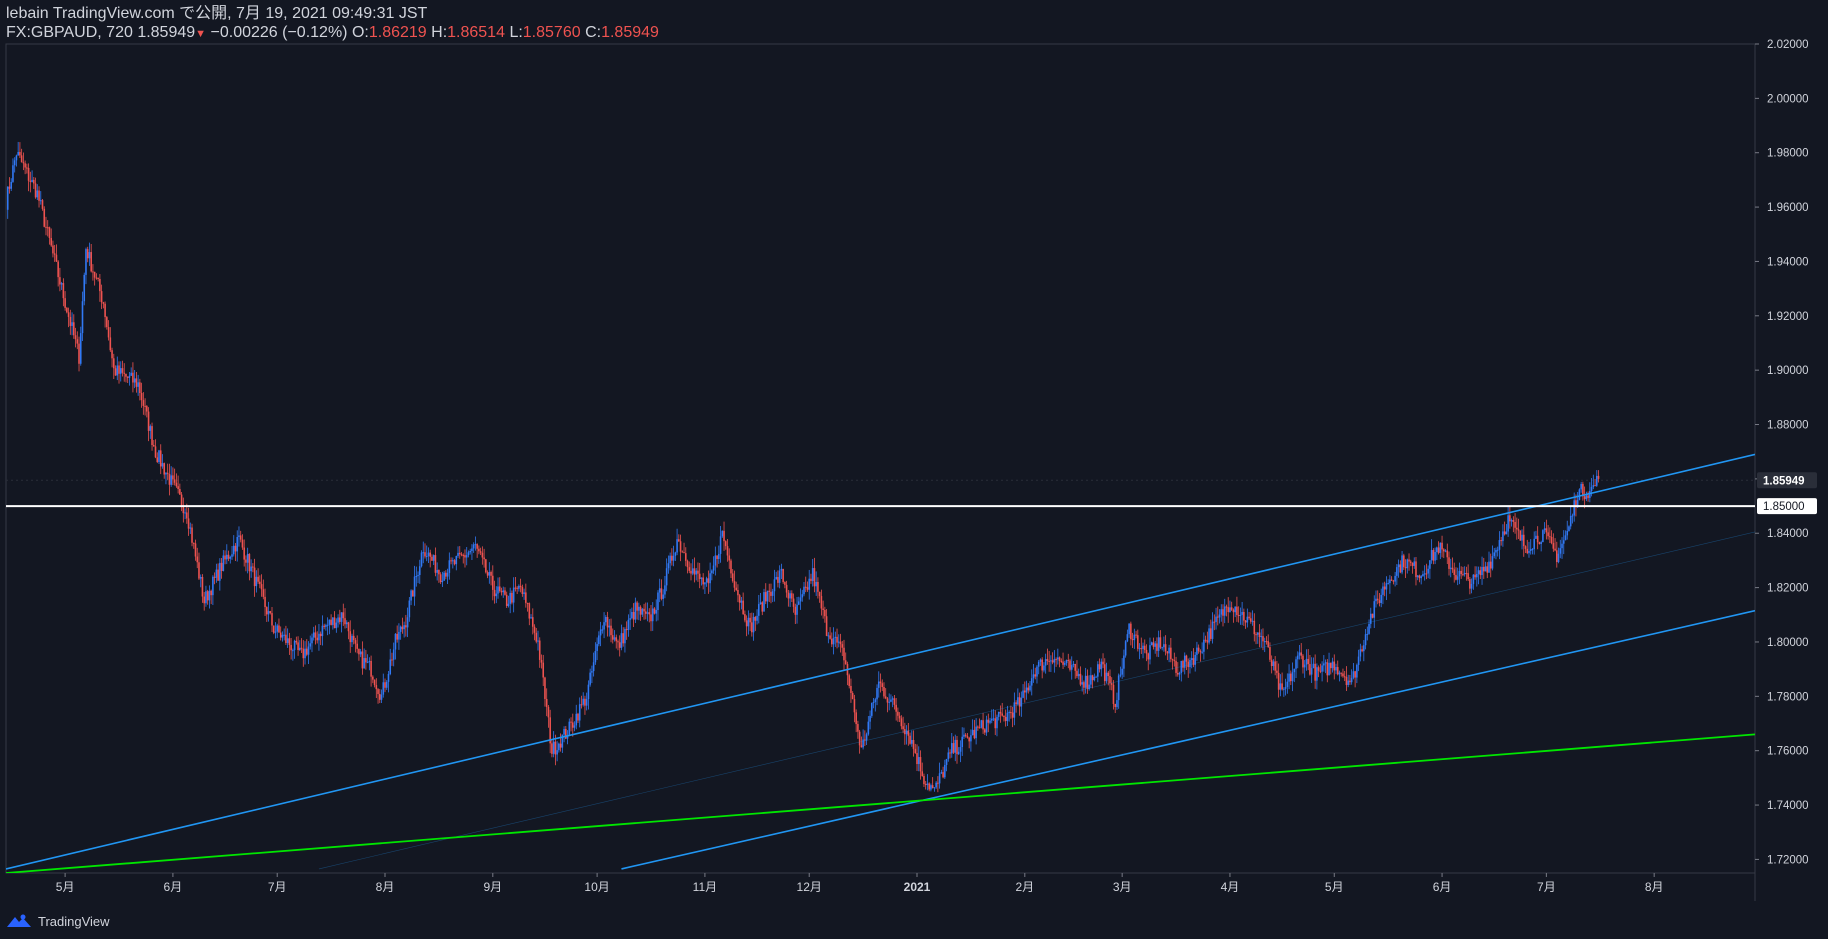 Image resolution: width=1828 pixels, height=939 pixels. Describe the element at coordinates (1122, 887) in the screenshot. I see `x-tick-label: 3月` at that location.